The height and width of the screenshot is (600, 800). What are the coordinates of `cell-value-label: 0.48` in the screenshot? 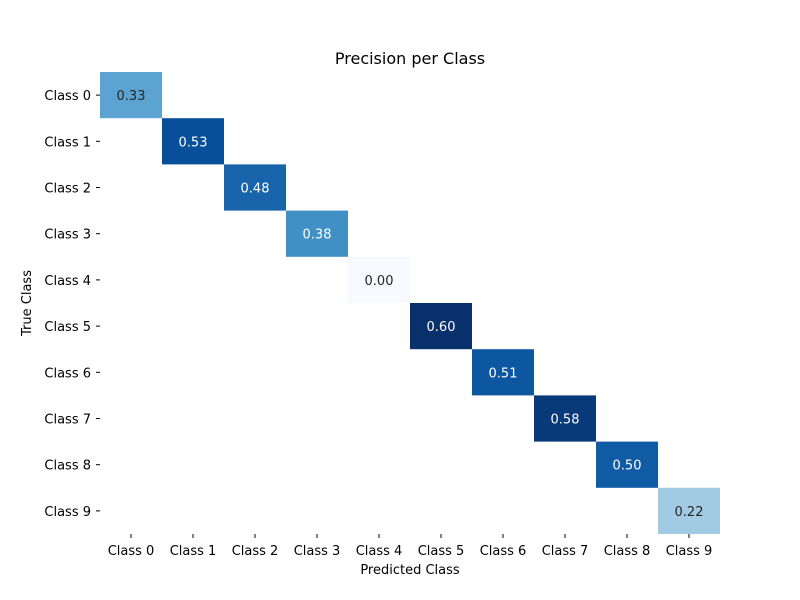 It's located at (255, 189).